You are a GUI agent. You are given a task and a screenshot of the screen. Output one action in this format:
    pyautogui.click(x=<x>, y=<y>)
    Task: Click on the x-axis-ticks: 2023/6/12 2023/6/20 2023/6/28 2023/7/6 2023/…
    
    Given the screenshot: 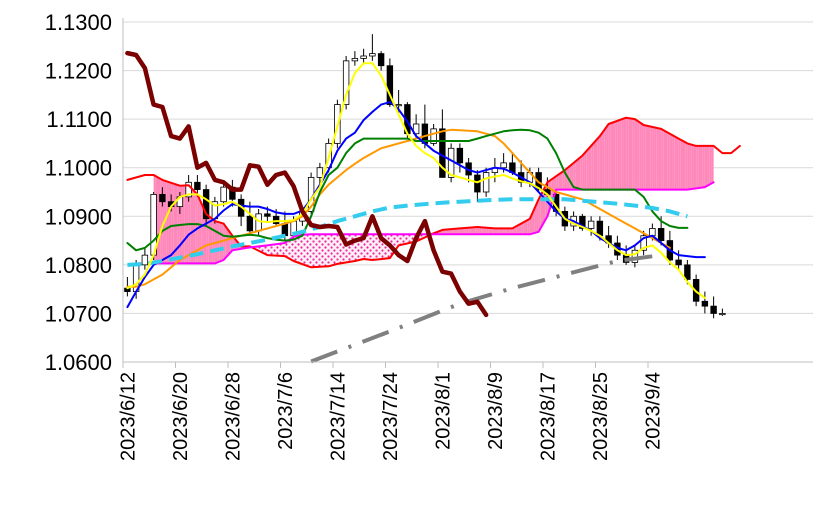 What is the action you would take?
    pyautogui.click(x=390, y=411)
    